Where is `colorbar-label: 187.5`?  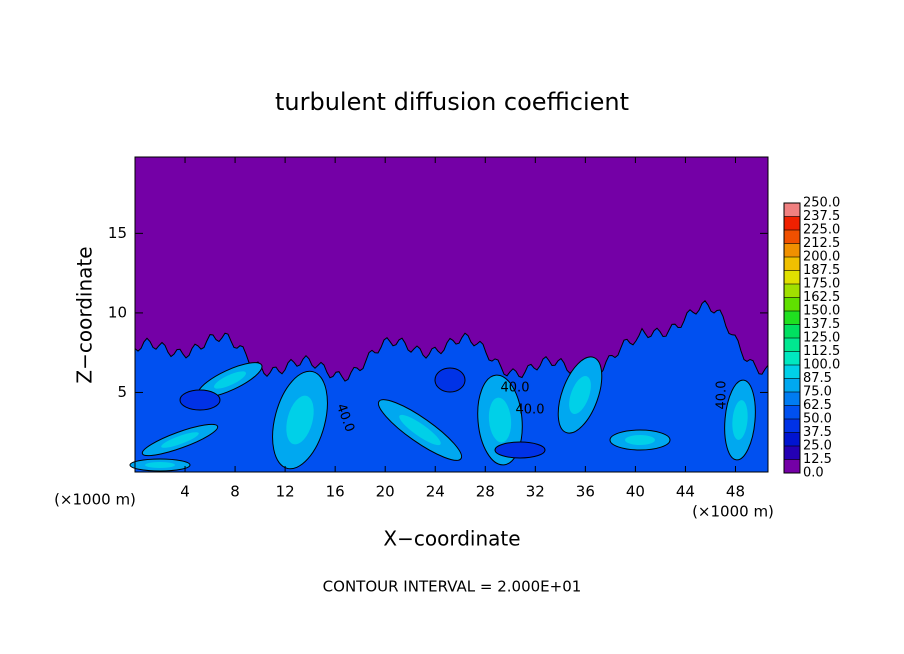 colorbar-label: 187.5 is located at coordinates (821, 270).